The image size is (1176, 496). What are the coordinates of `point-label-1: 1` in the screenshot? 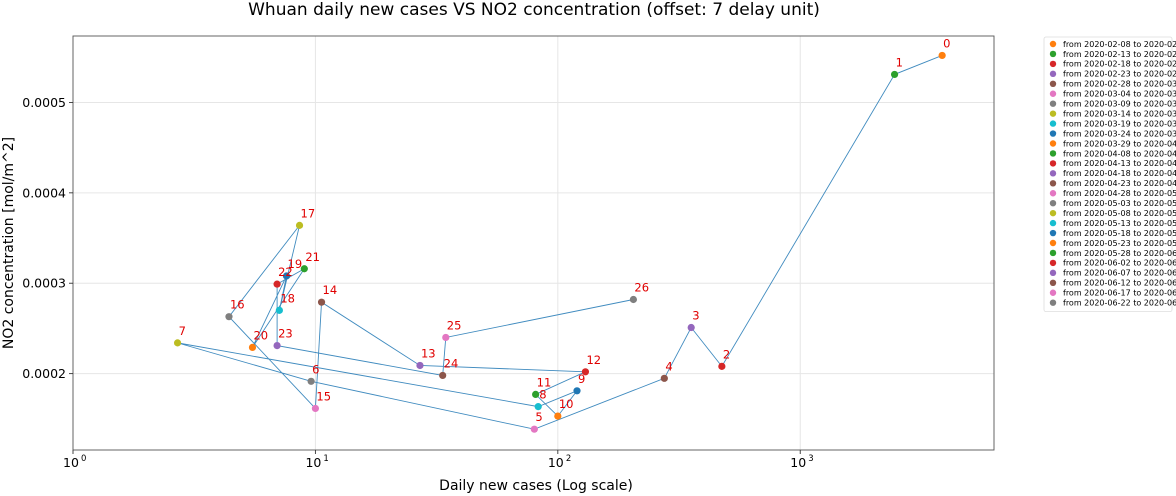 It's located at (899, 62).